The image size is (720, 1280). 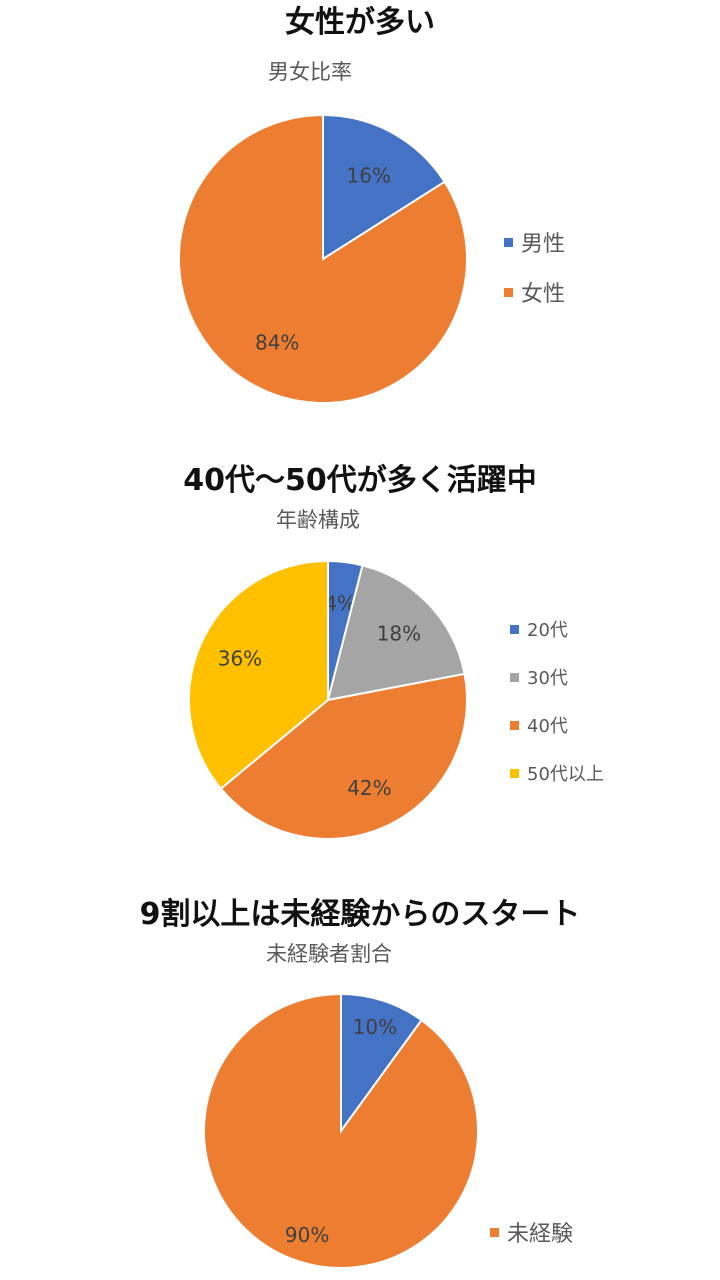 What do you see at coordinates (543, 244) in the screenshot?
I see `legend-label: 男性` at bounding box center [543, 244].